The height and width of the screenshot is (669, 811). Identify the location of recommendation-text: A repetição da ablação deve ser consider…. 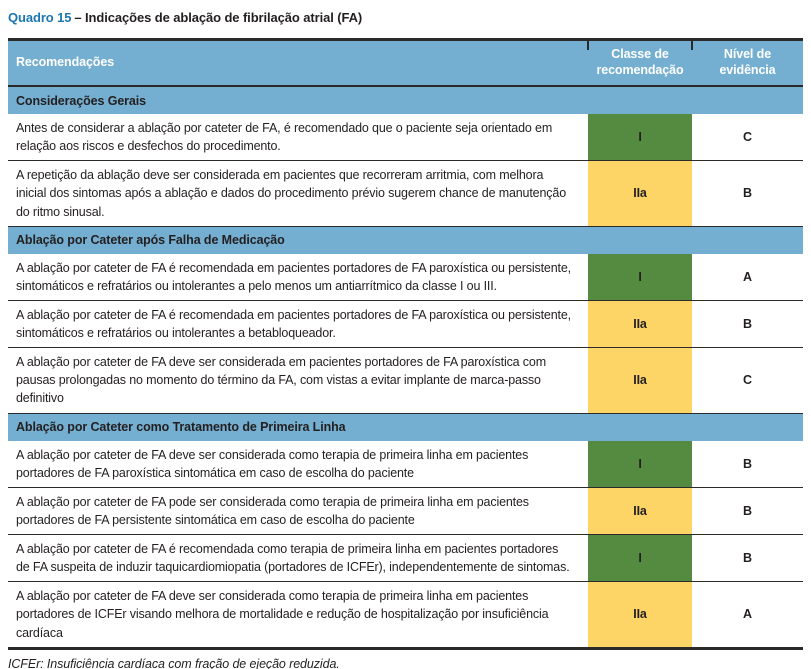
(298, 193).